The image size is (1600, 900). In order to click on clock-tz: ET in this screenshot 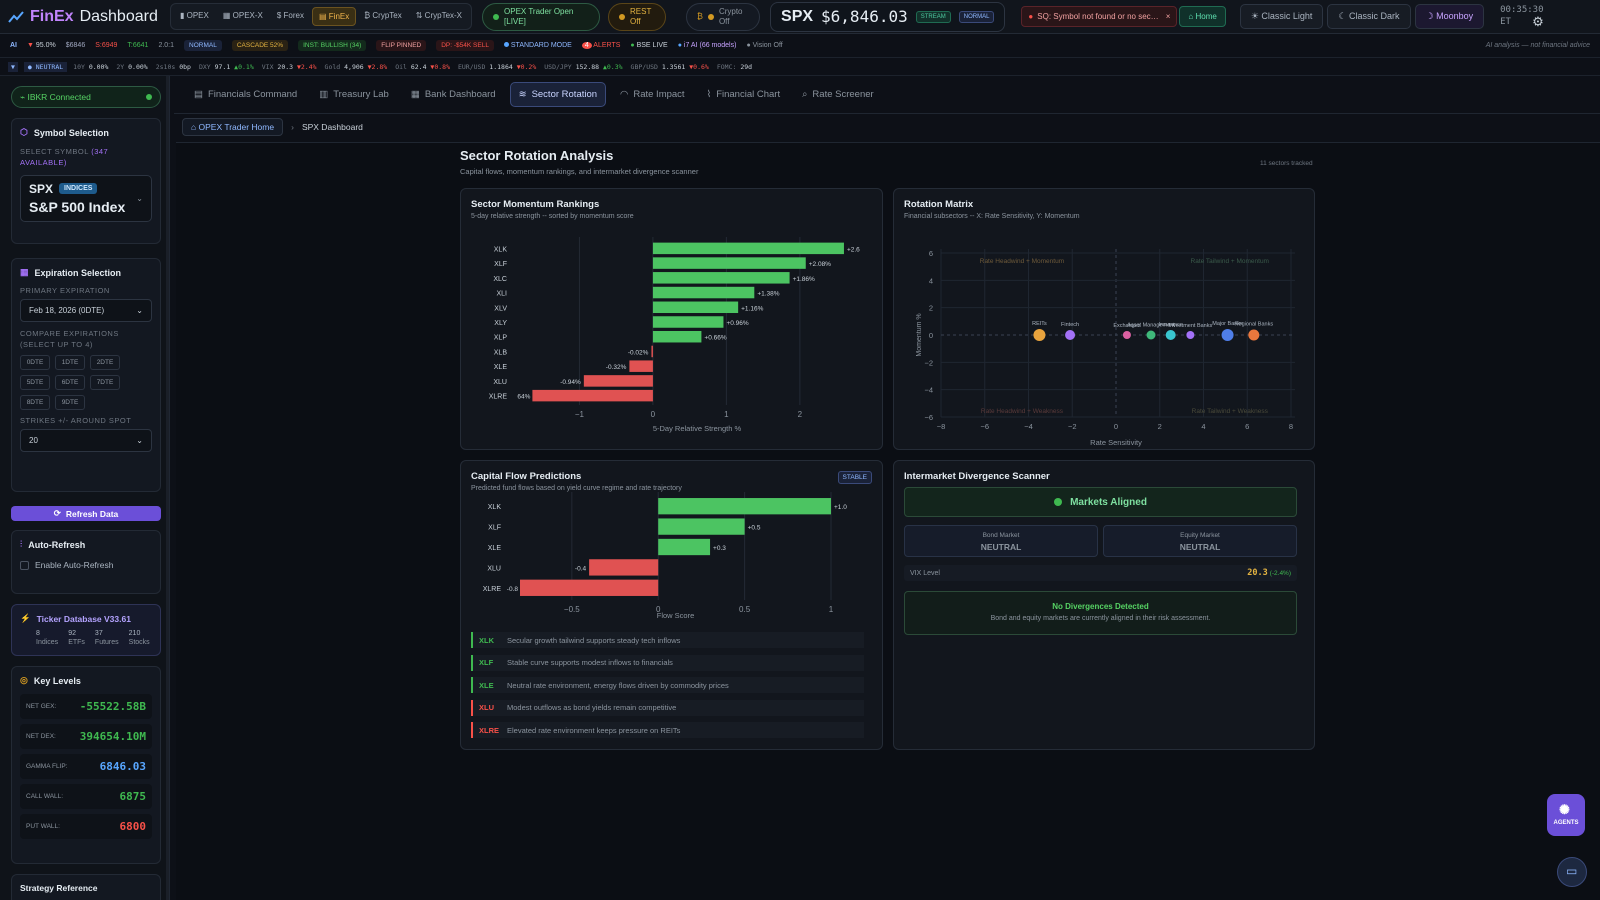, I will do `click(1505, 21)`.